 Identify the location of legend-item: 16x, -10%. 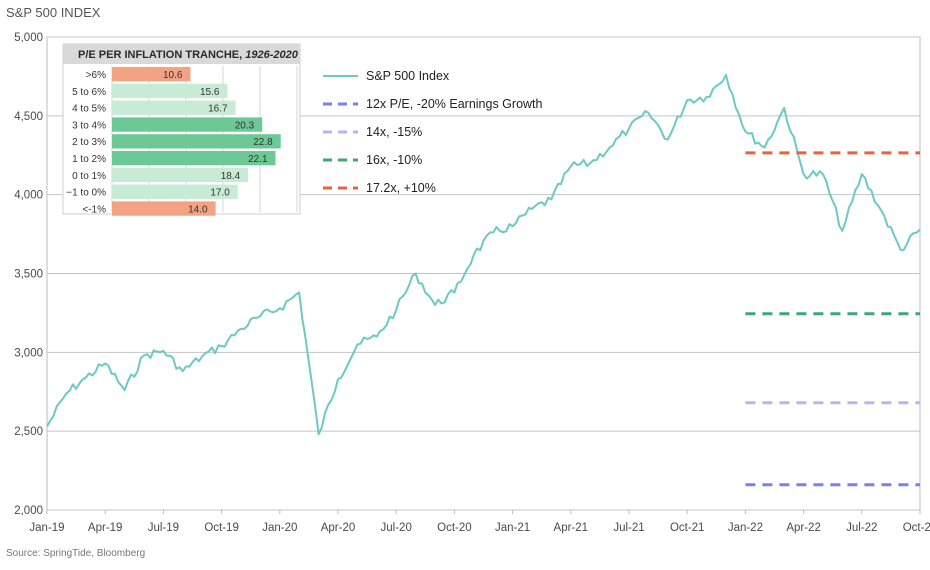
(372, 160).